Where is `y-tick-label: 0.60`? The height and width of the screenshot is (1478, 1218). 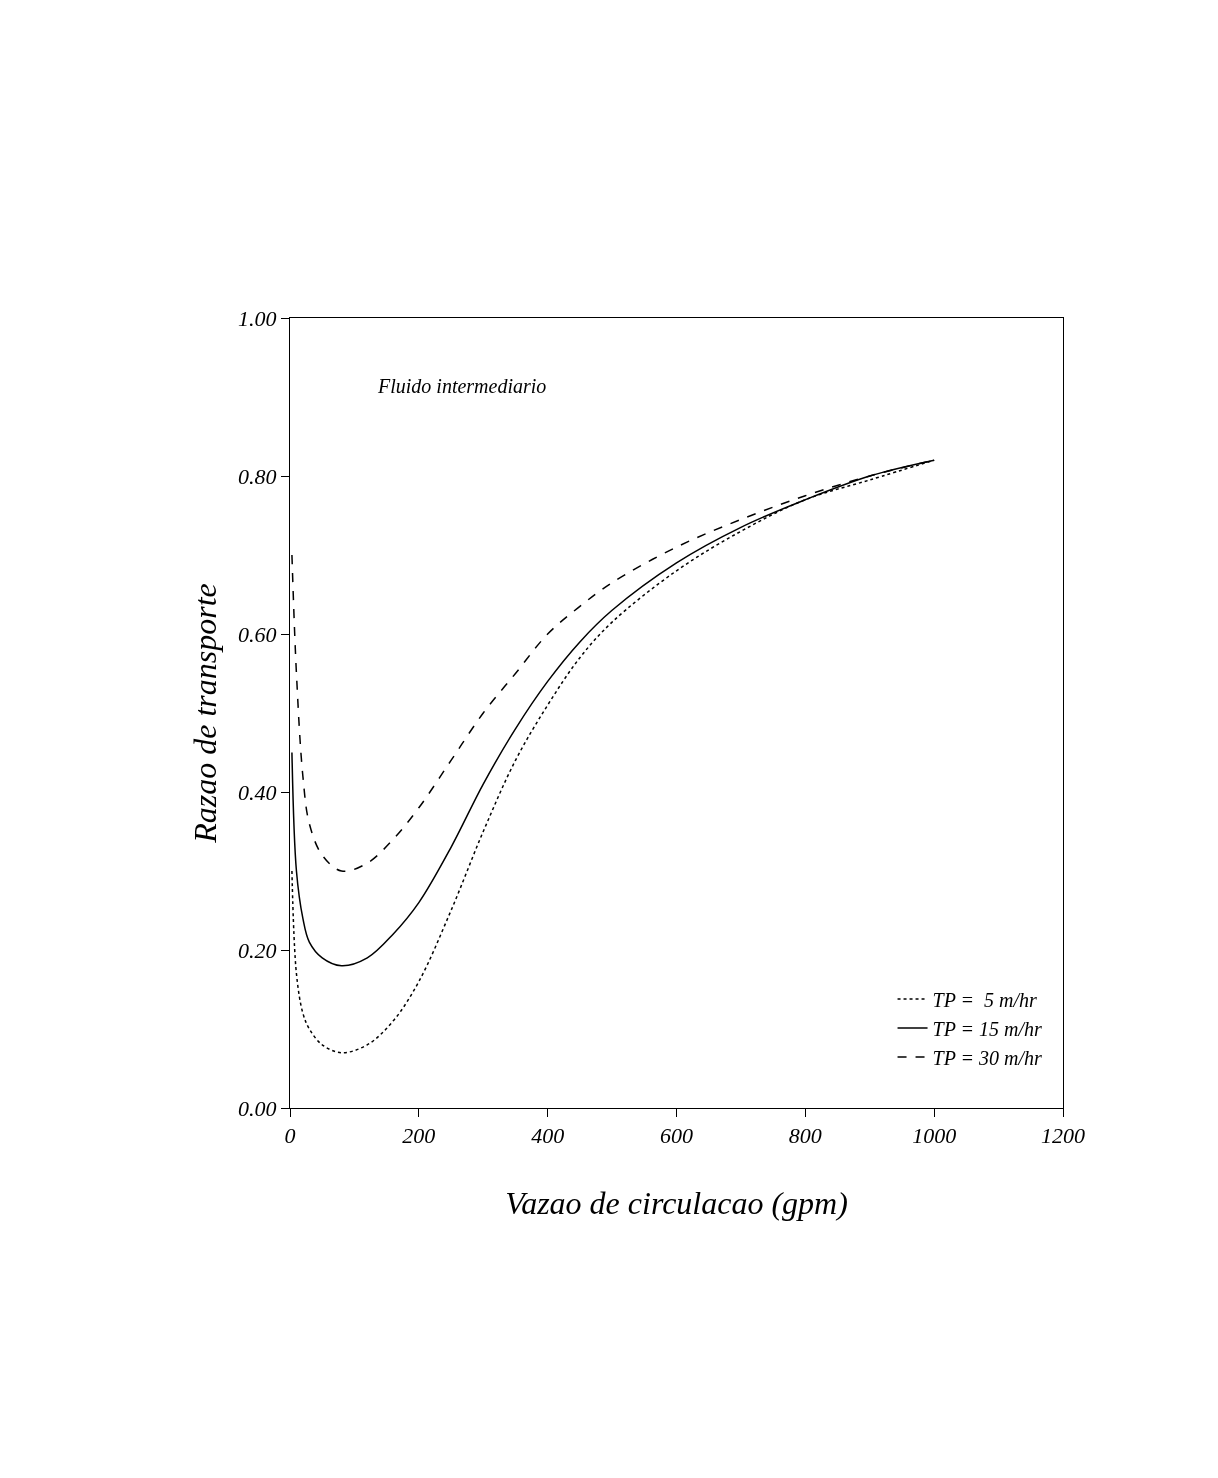
y-tick-label: 0.60 is located at coordinates (257, 634).